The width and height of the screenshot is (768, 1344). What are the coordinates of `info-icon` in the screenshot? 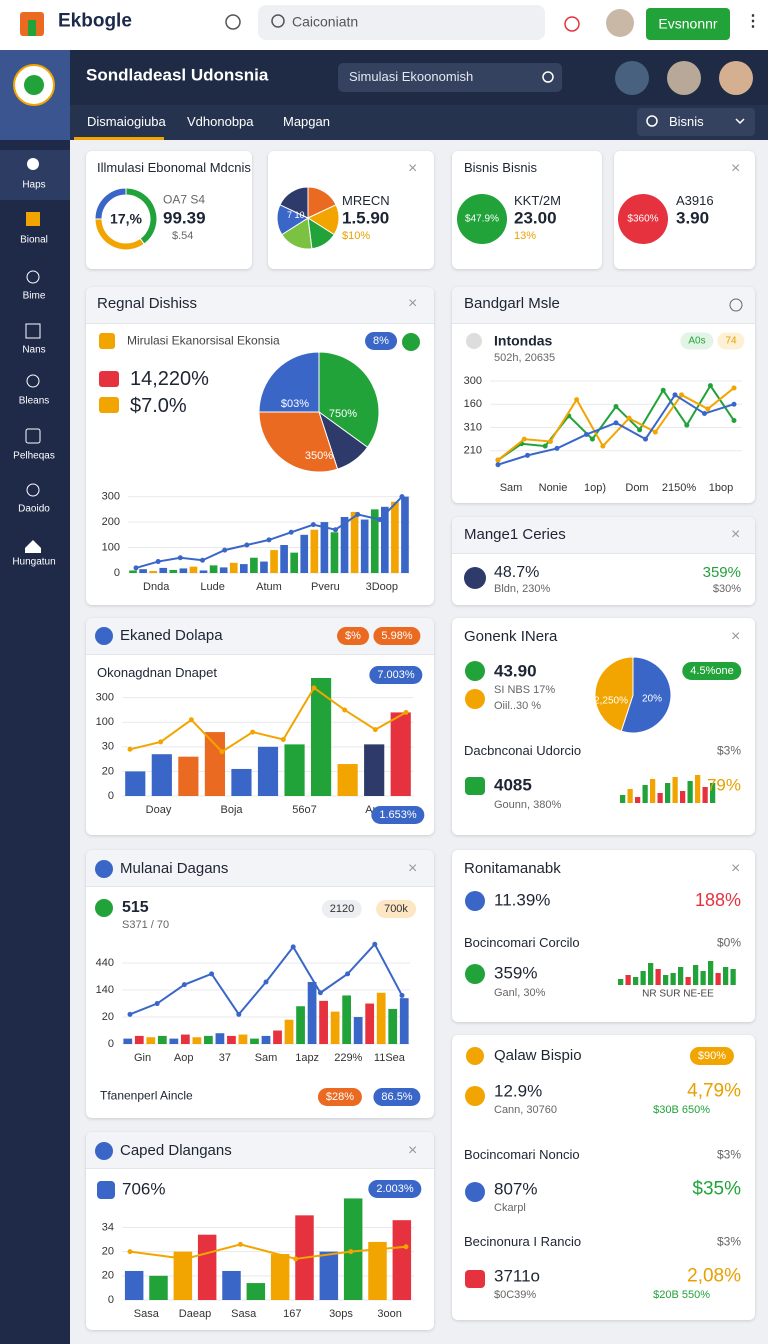 It's located at (736, 305).